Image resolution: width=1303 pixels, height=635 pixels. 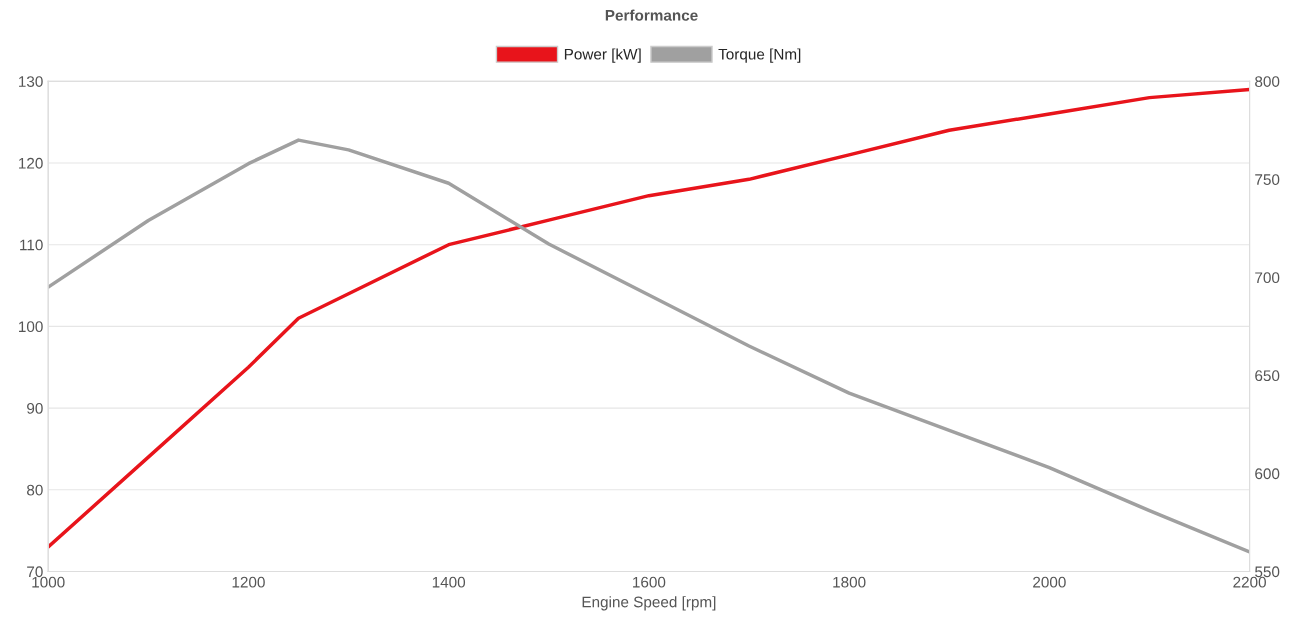 What do you see at coordinates (1267, 180) in the screenshot?
I see `y2-tick-label: 750` at bounding box center [1267, 180].